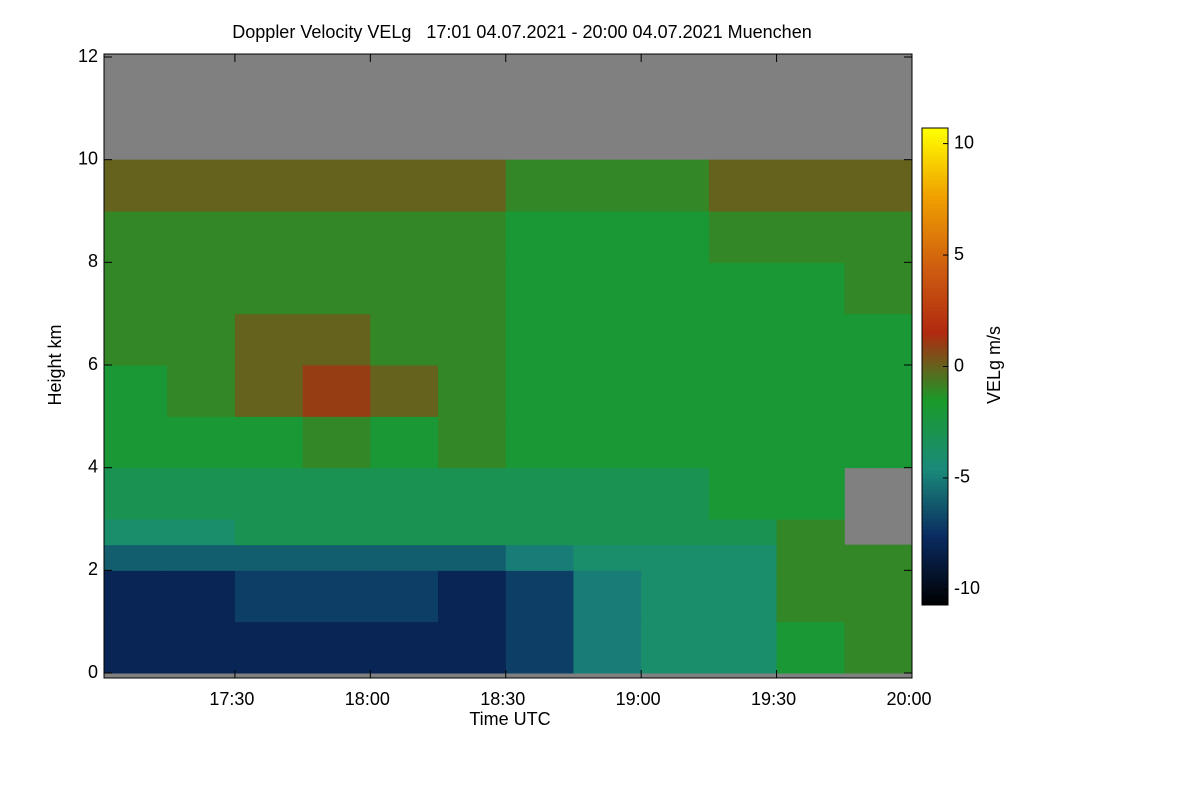 The image size is (1200, 800). Describe the element at coordinates (967, 588) in the screenshot. I see `colorbar-tick-label: -10` at that location.